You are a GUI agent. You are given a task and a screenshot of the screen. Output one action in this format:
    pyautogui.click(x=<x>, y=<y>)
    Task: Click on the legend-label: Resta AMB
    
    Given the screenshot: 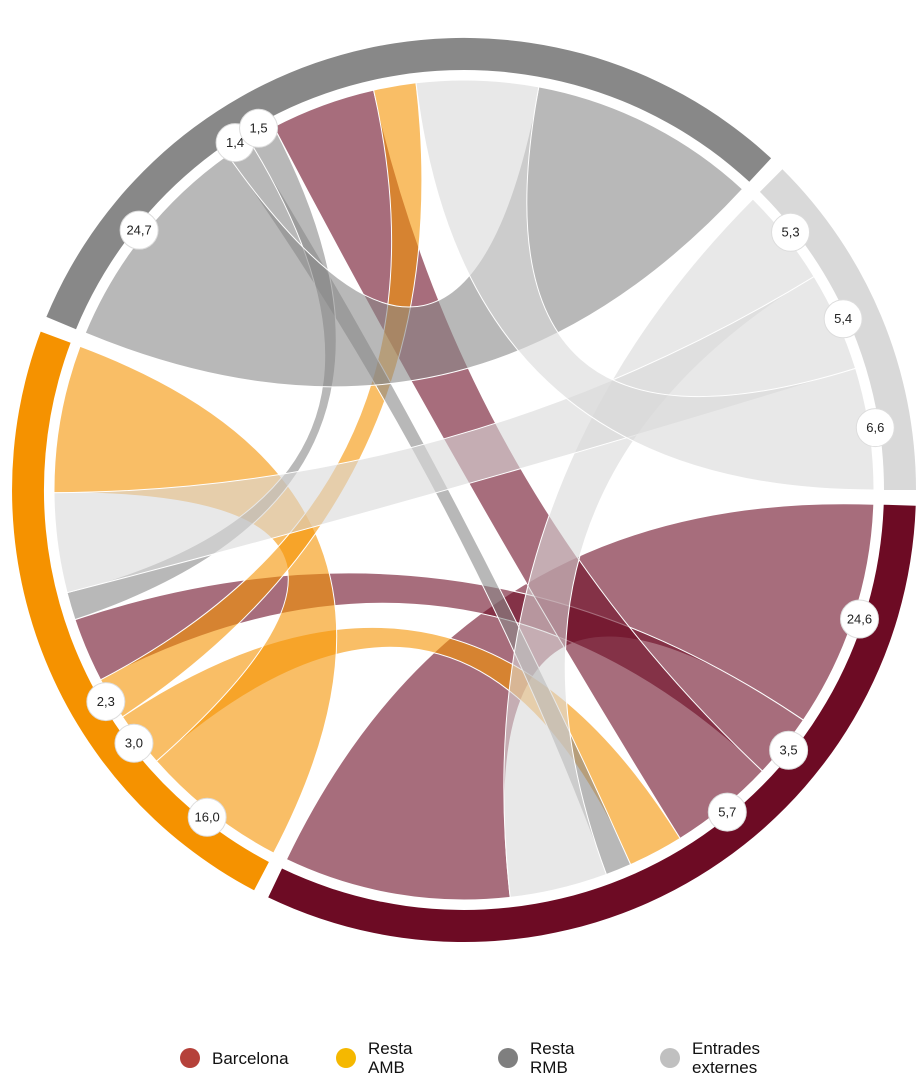 What is the action you would take?
    pyautogui.click(x=390, y=1058)
    